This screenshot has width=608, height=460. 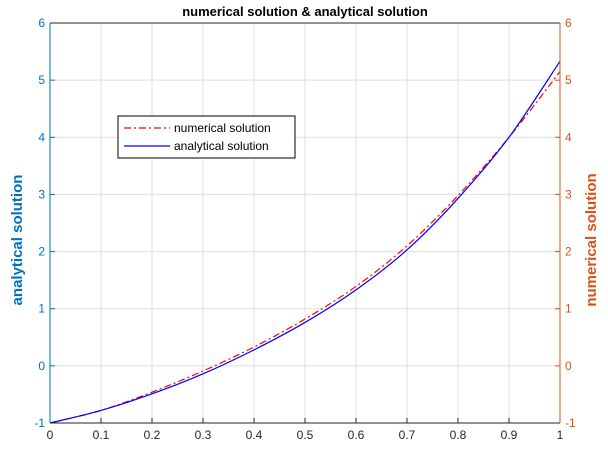 What do you see at coordinates (509, 435) in the screenshot?
I see `x-tick-label: 0.9` at bounding box center [509, 435].